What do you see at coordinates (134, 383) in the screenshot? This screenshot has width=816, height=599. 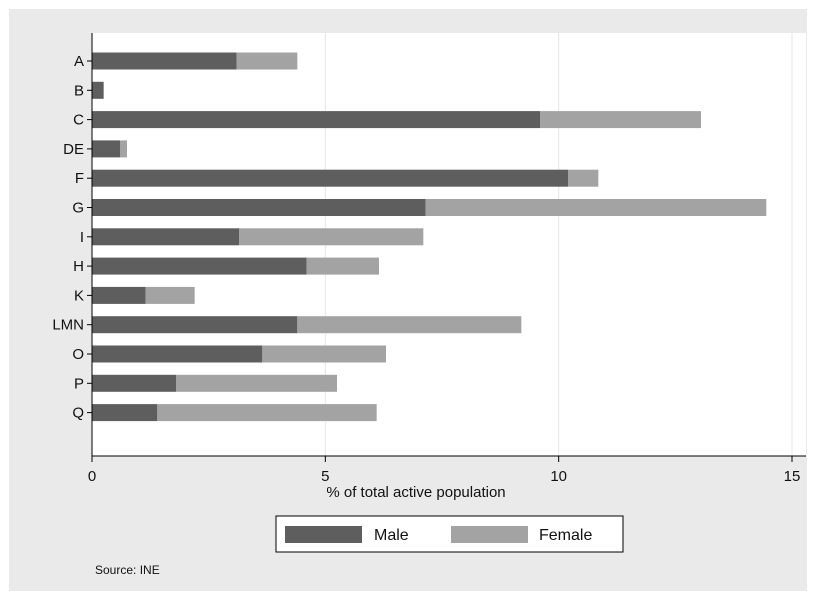 I see `bar-male-p` at bounding box center [134, 383].